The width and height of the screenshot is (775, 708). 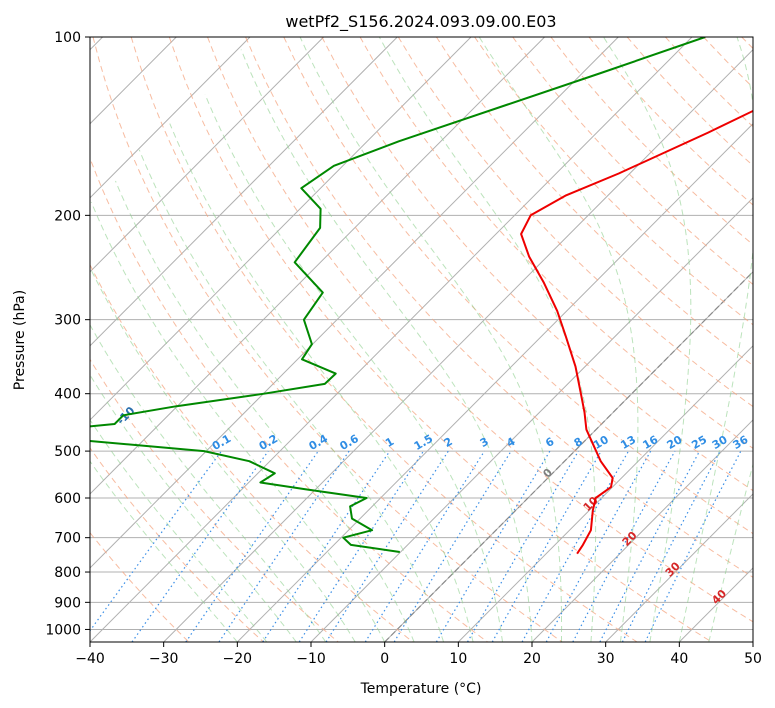 I want to click on x-axis-label: Temperature (°C), so click(x=421, y=689).